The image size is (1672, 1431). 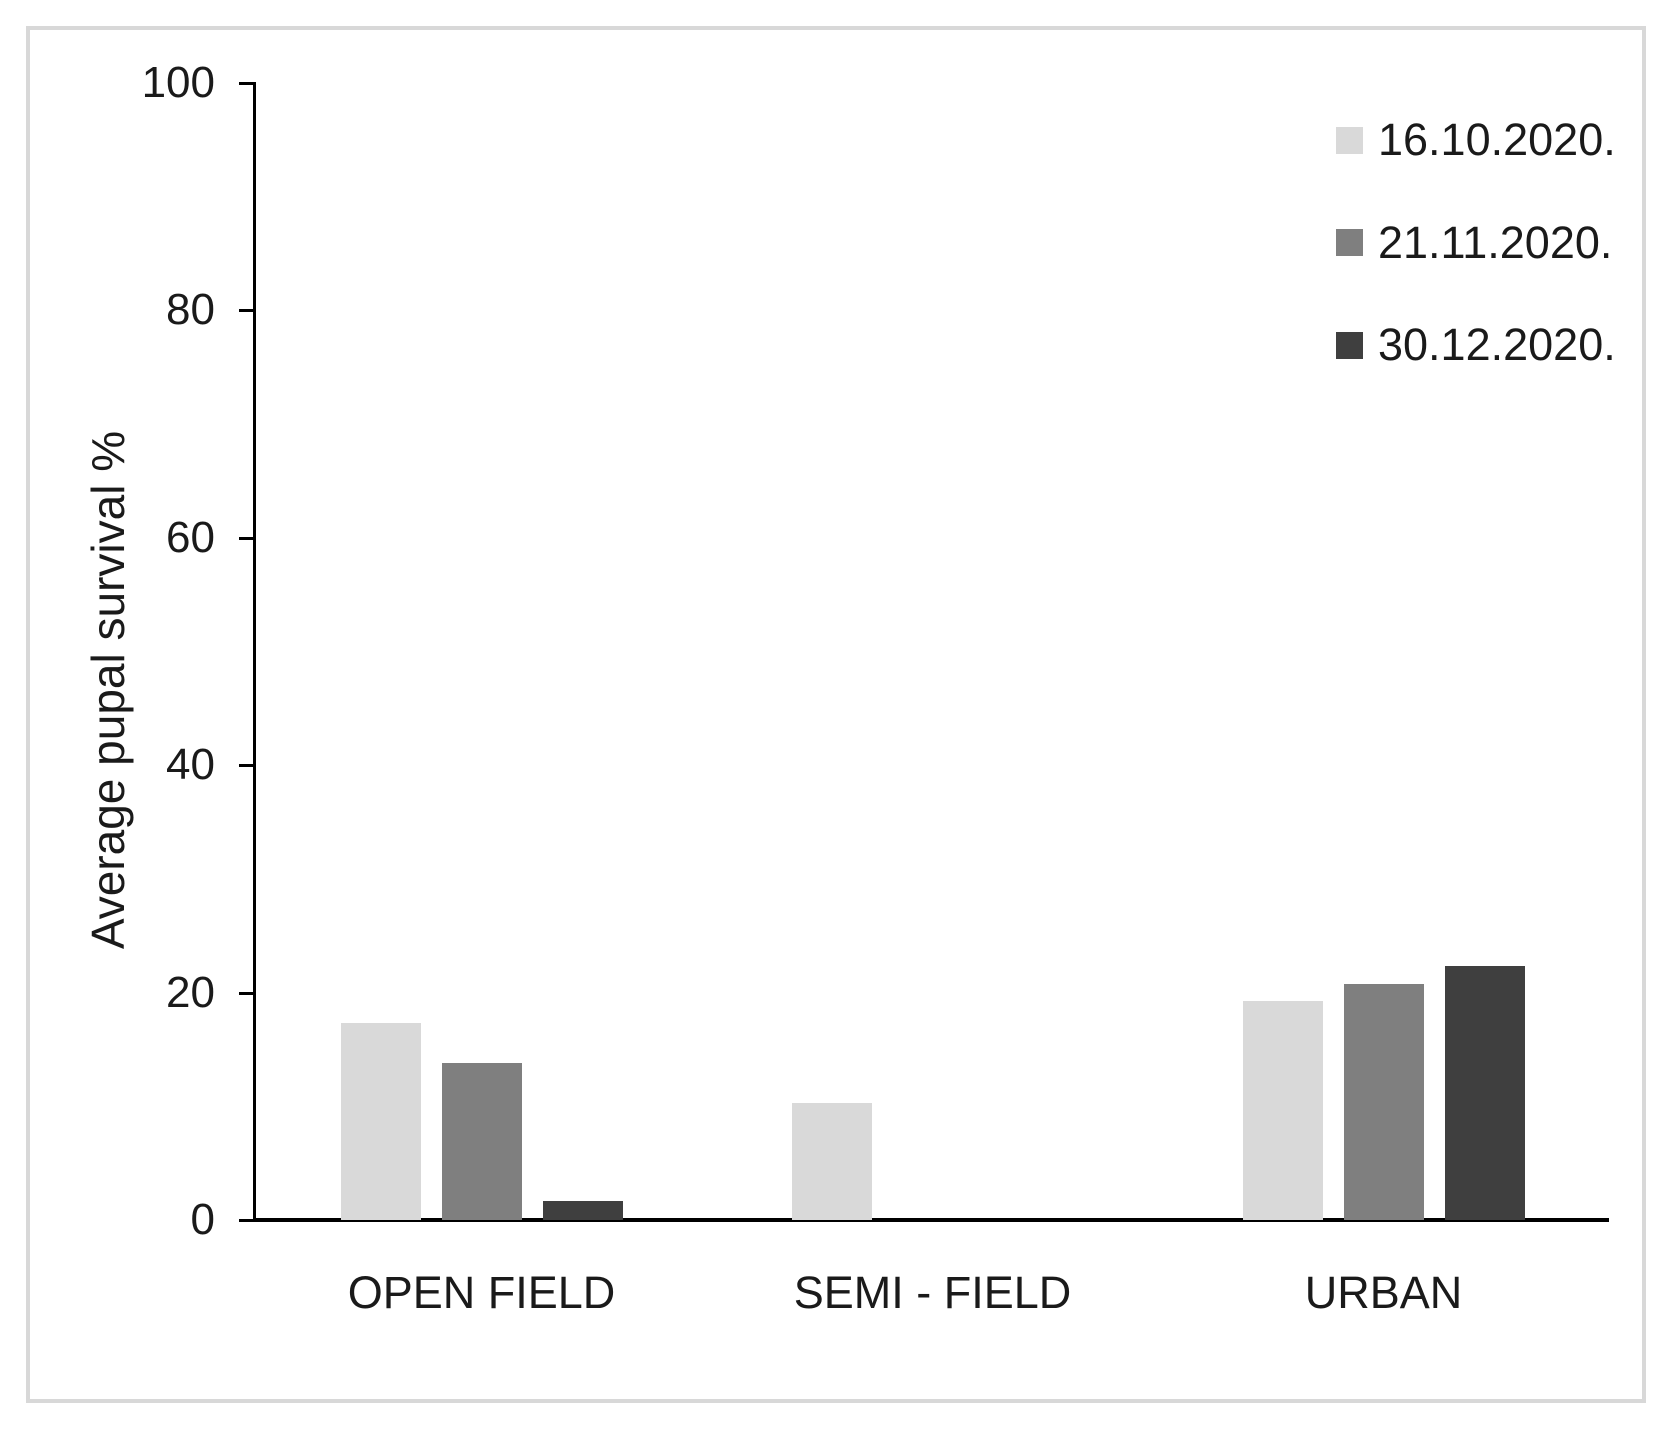 I want to click on y-axis-tick-label: 60, so click(x=190, y=537).